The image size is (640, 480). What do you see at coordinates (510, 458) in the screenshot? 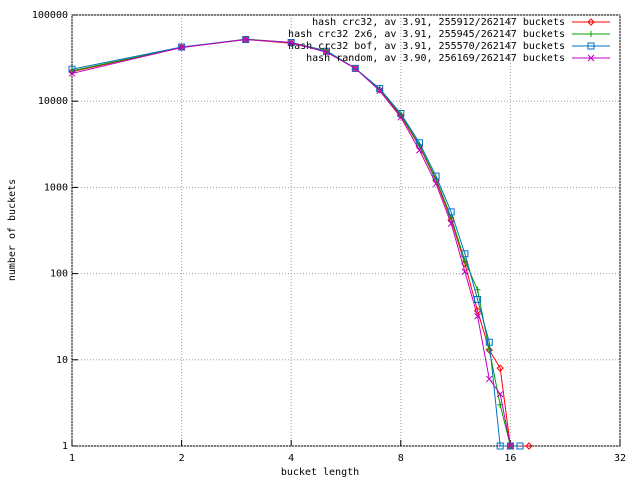
I see `x-tick-label: 16` at bounding box center [510, 458].